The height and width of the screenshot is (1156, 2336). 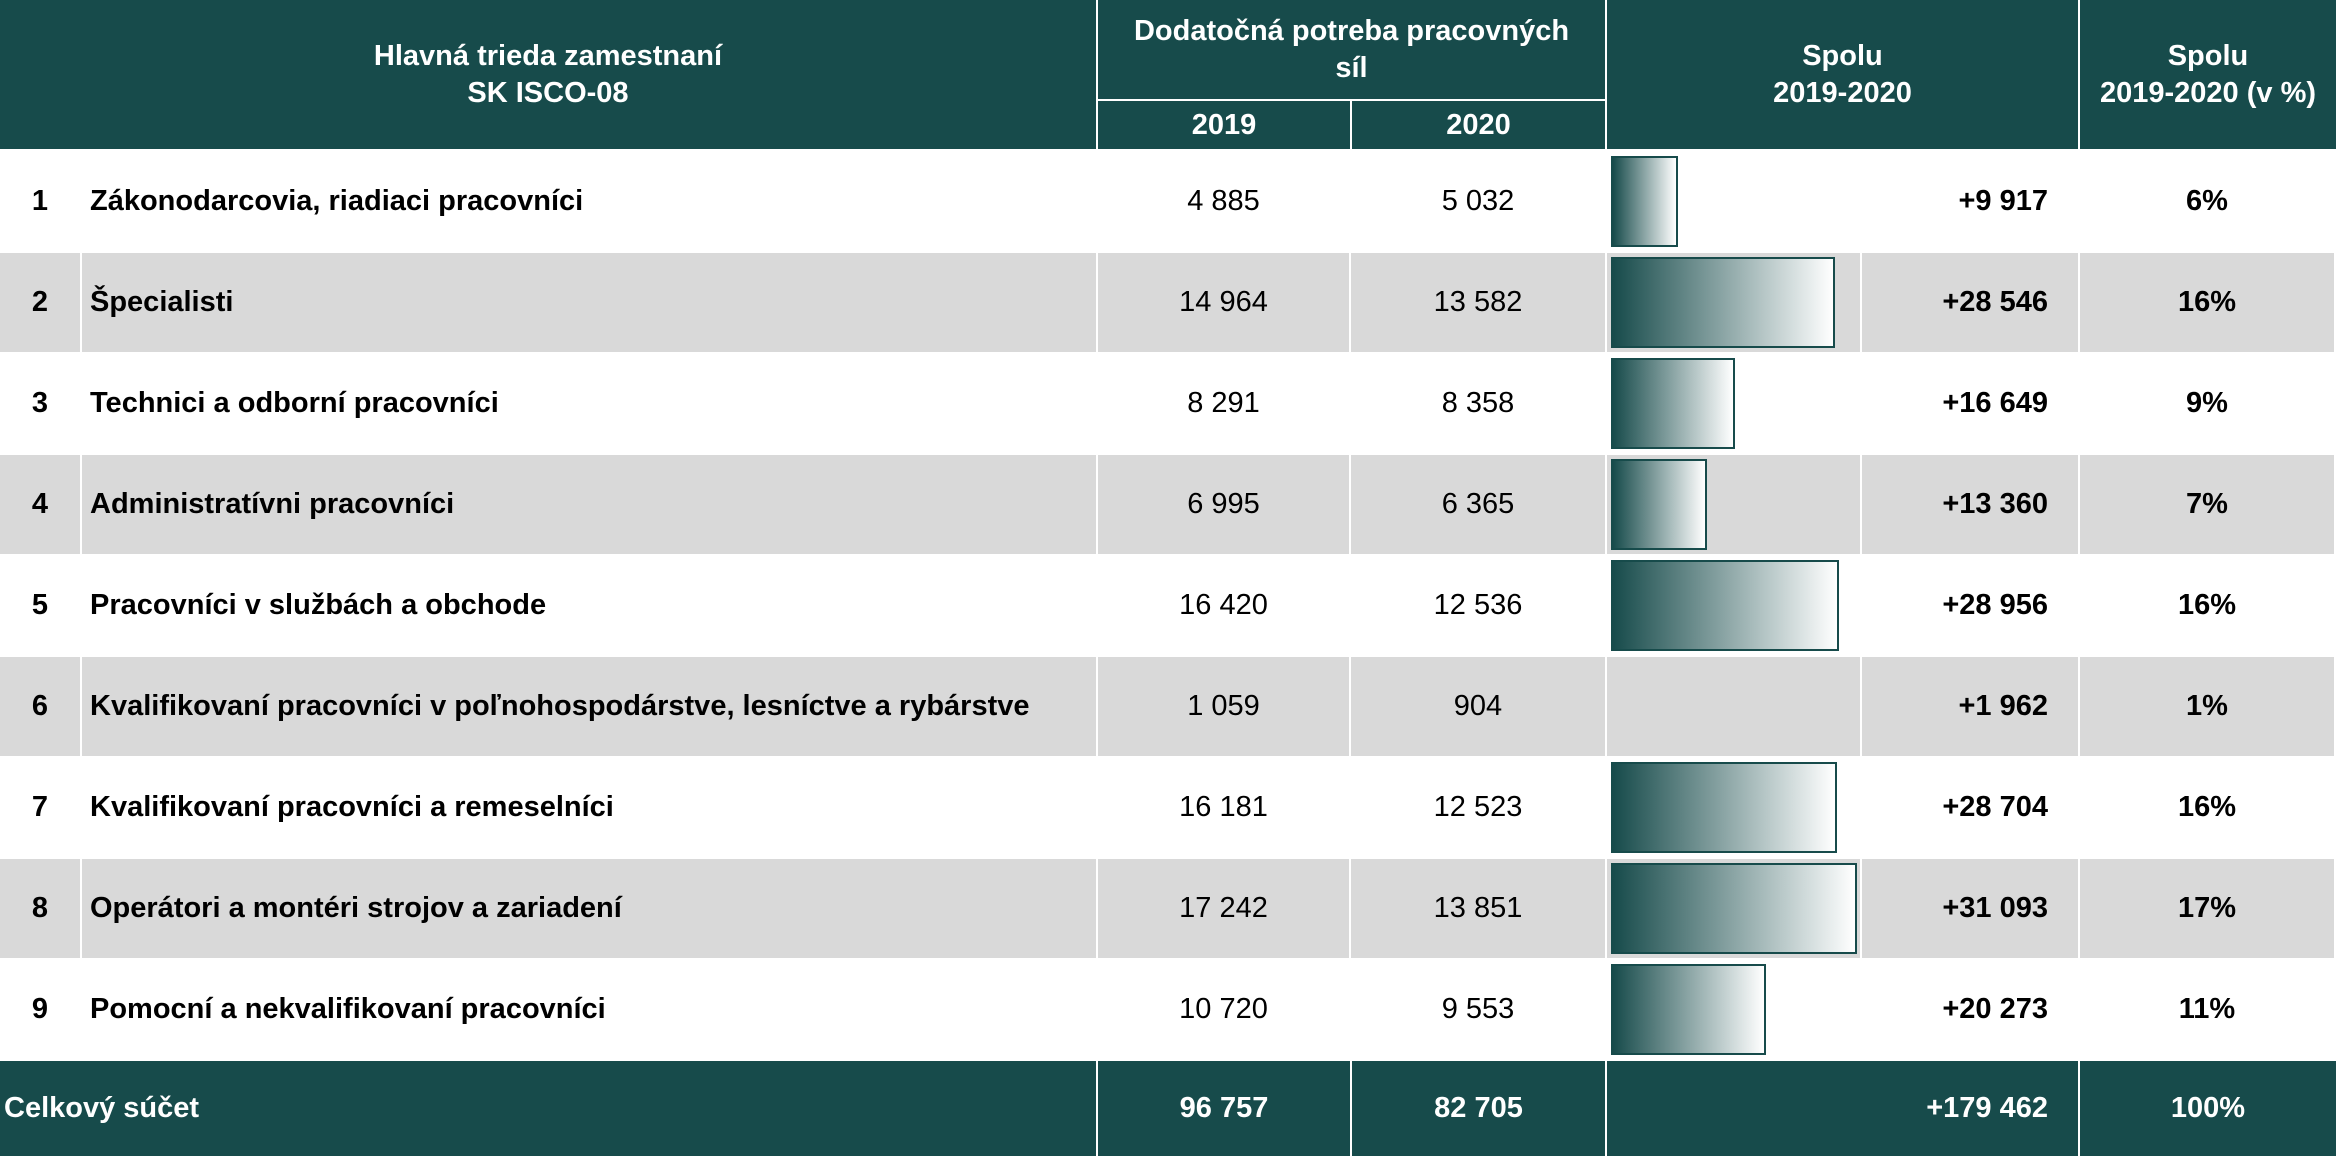 I want to click on row-name-text: Technici a odborní pracovníci, so click(x=294, y=403).